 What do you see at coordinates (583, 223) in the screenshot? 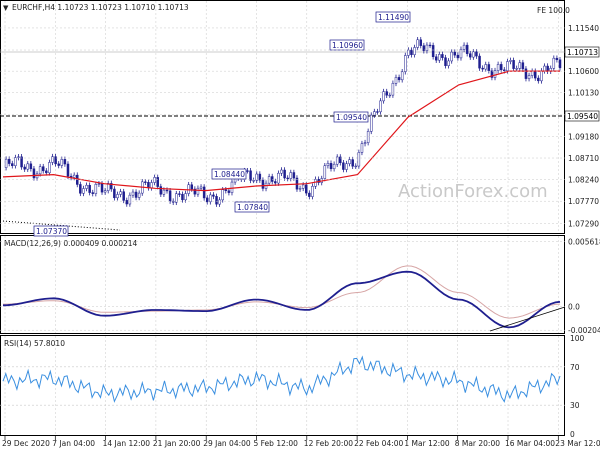
I see `price-tick-label: 1.07290` at bounding box center [583, 223].